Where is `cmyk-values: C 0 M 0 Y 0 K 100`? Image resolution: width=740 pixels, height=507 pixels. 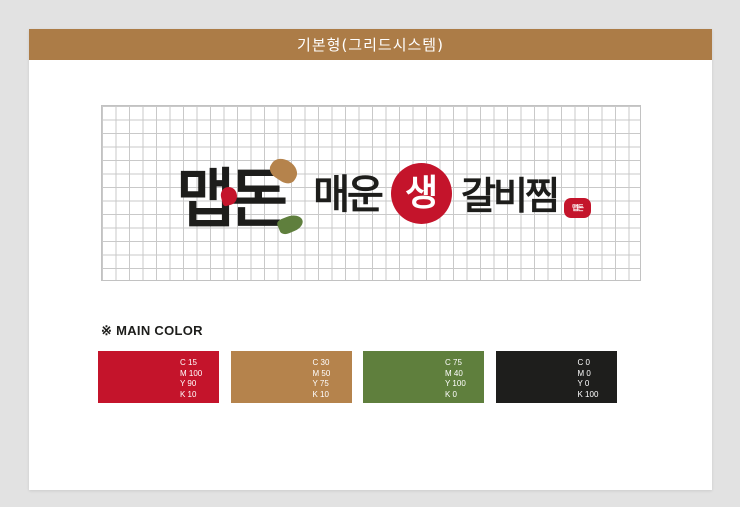
cmyk-values: C 0 M 0 Y 0 K 100 is located at coordinates (591, 380).